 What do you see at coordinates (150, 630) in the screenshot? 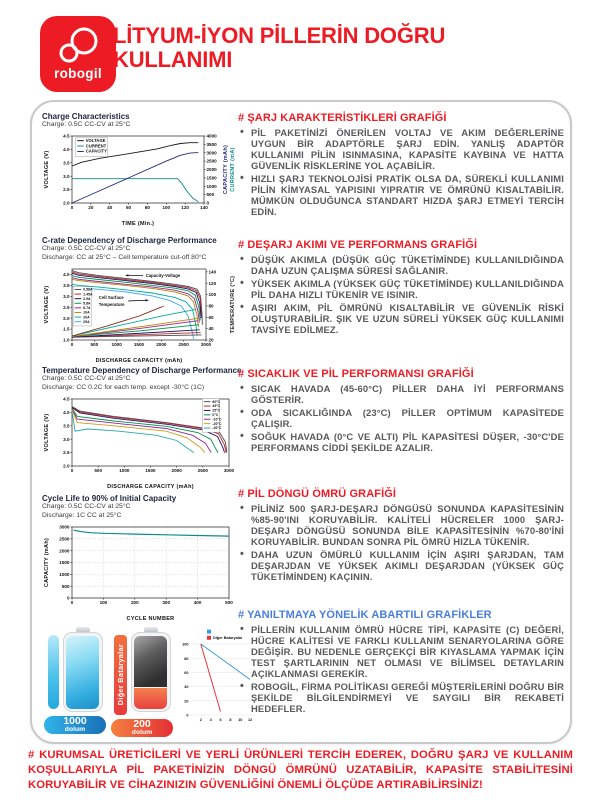
I see `battery-terminal` at bounding box center [150, 630].